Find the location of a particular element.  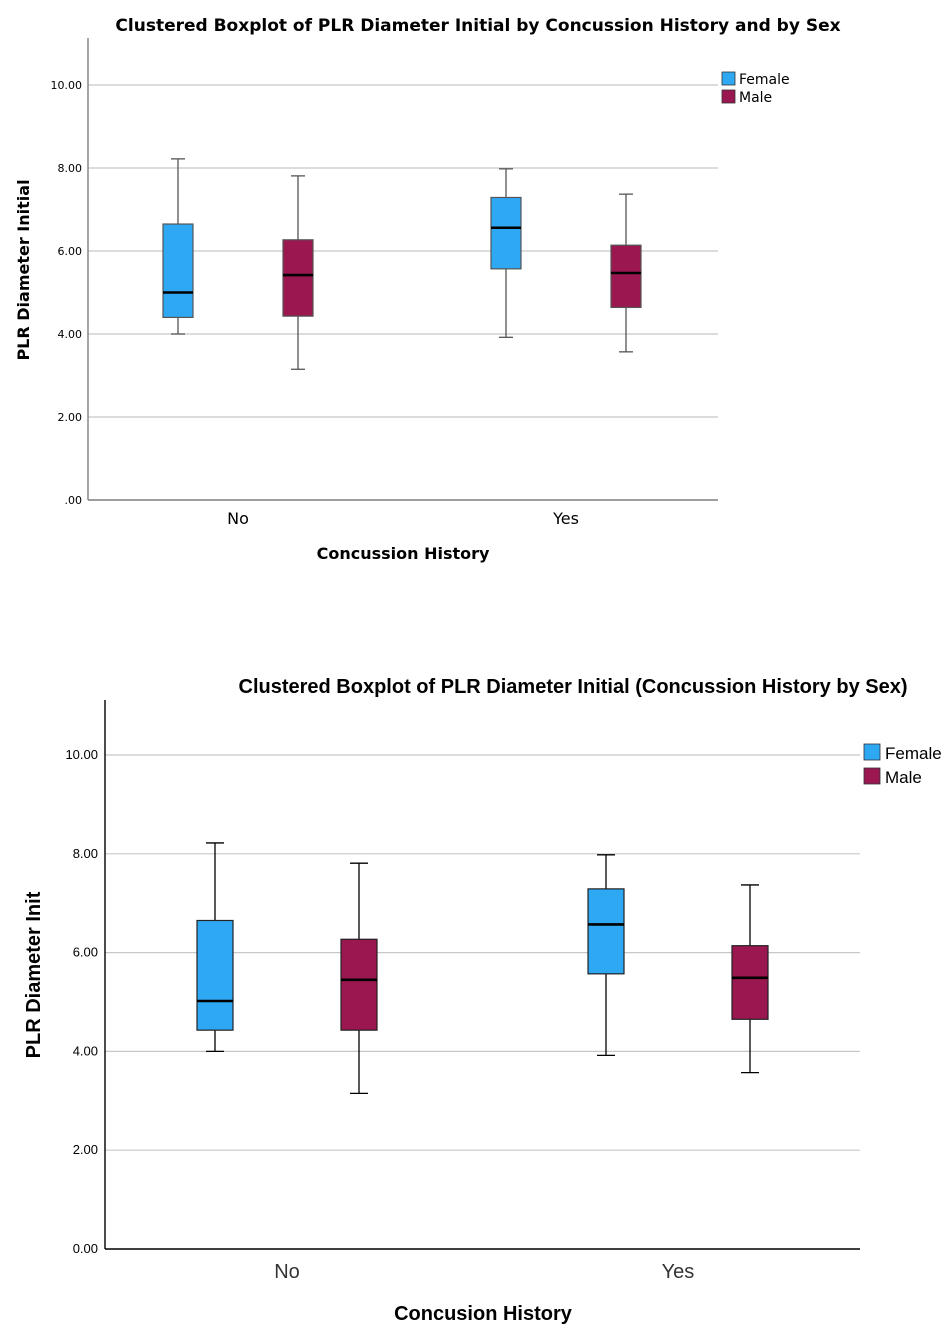

y-axis-title: PLR Diameter Init is located at coordinates (34, 974).